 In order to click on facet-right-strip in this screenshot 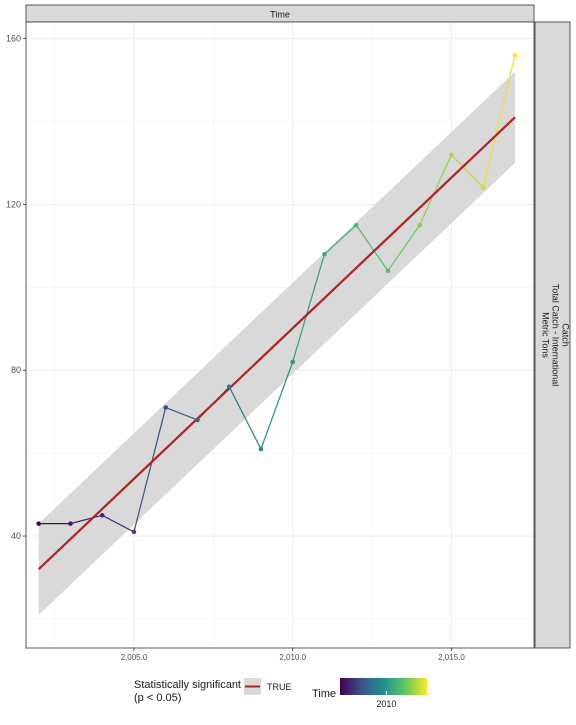, I will do `click(552, 335)`.